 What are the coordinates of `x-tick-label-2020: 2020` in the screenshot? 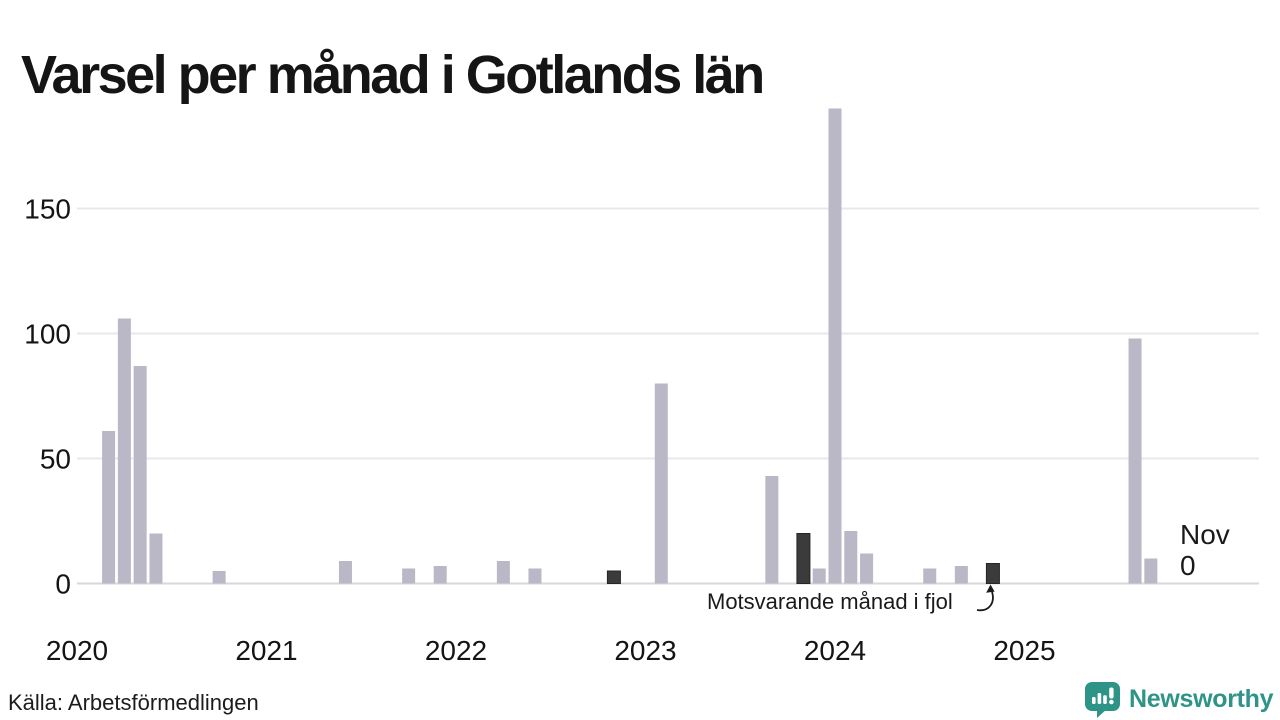 It's located at (77, 650).